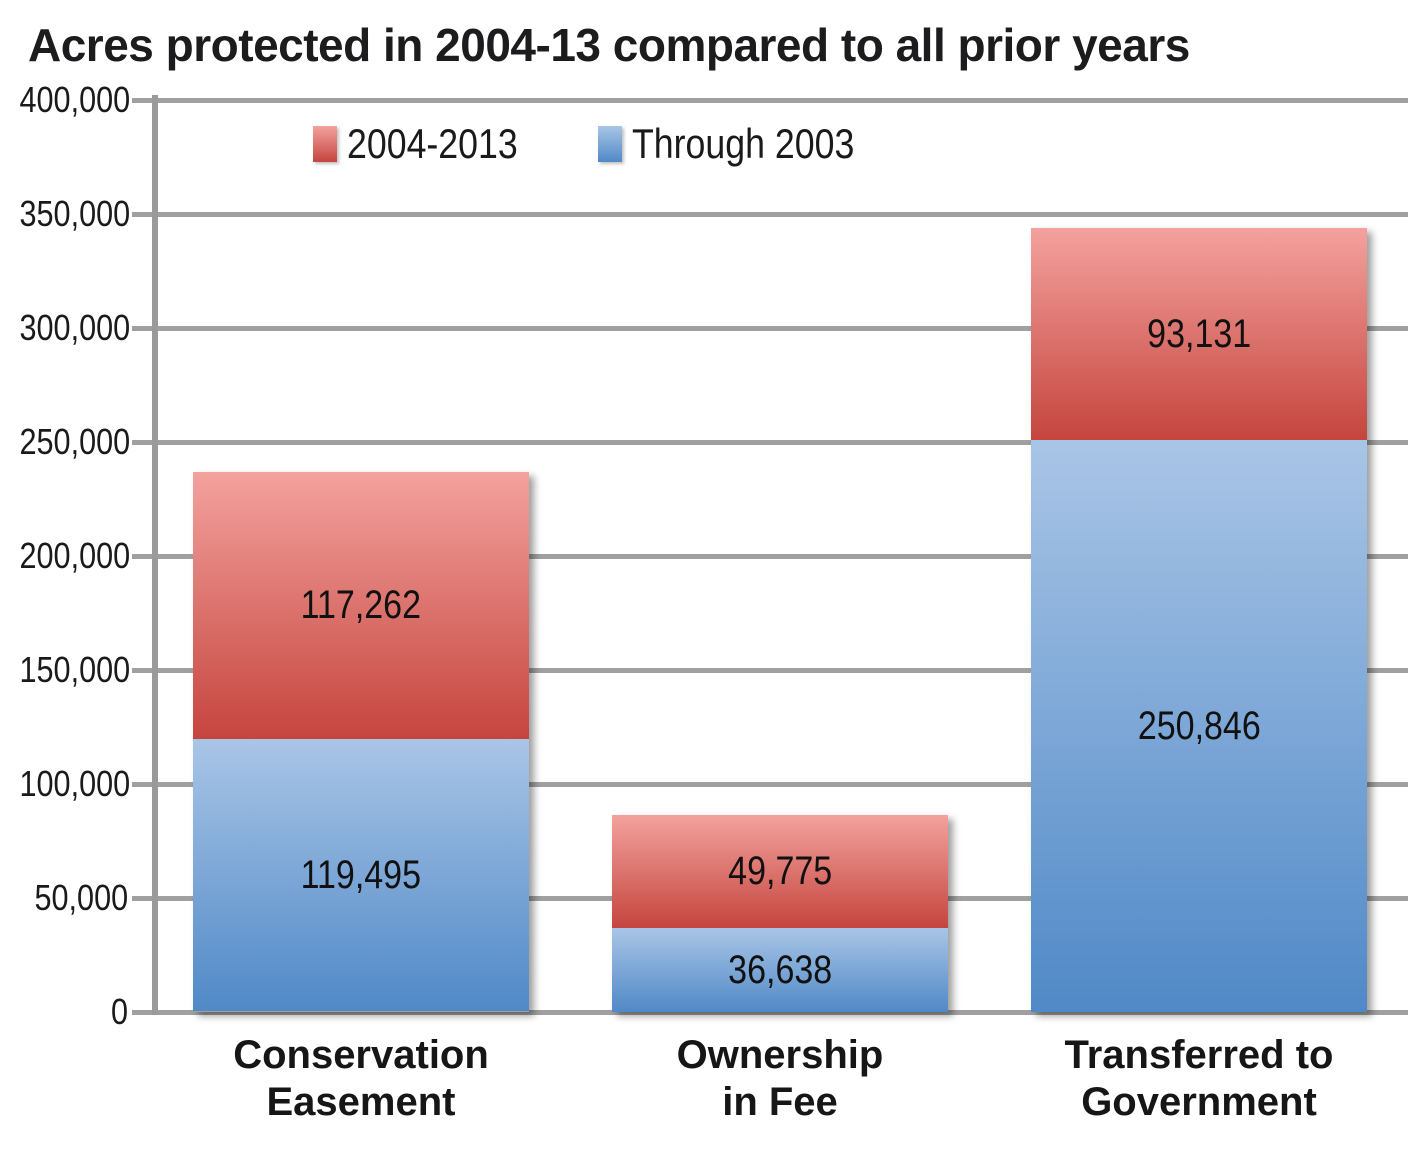  I want to click on y-tick-label-text: 100,000, so click(75, 783).